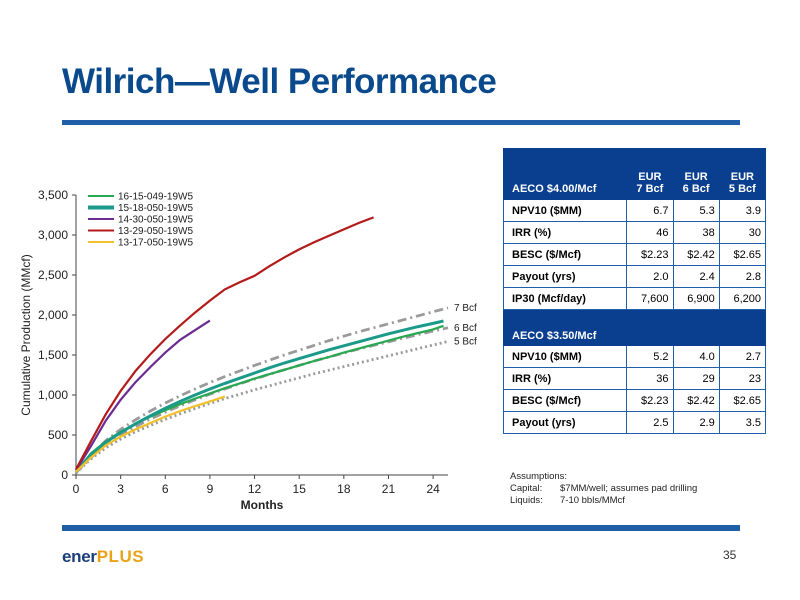 This screenshot has height=600, width=800. I want to click on cell-value: 5.2, so click(650, 356).